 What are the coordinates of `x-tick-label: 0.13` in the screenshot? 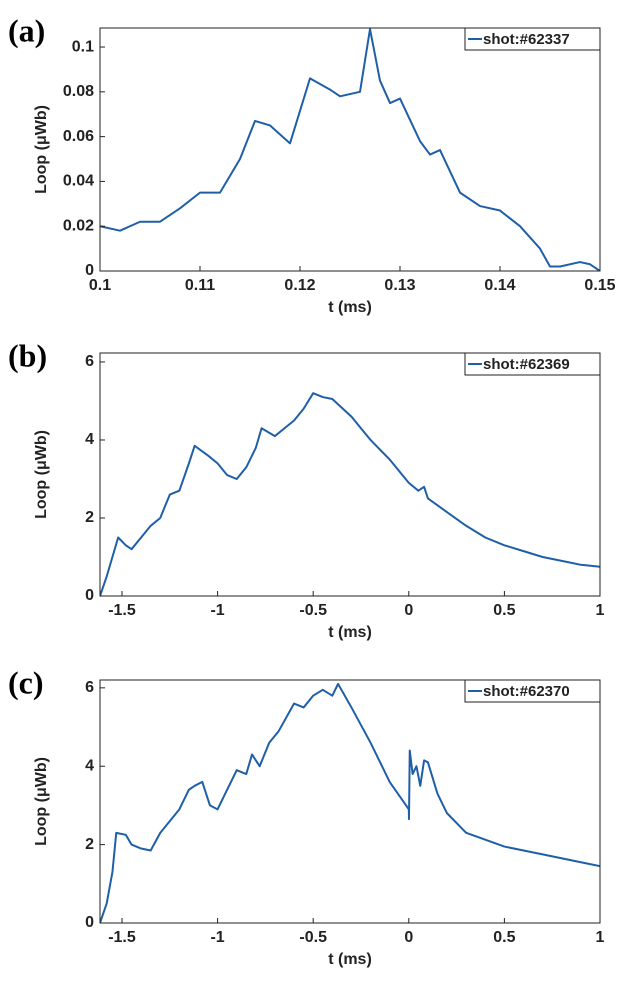 It's located at (399, 285).